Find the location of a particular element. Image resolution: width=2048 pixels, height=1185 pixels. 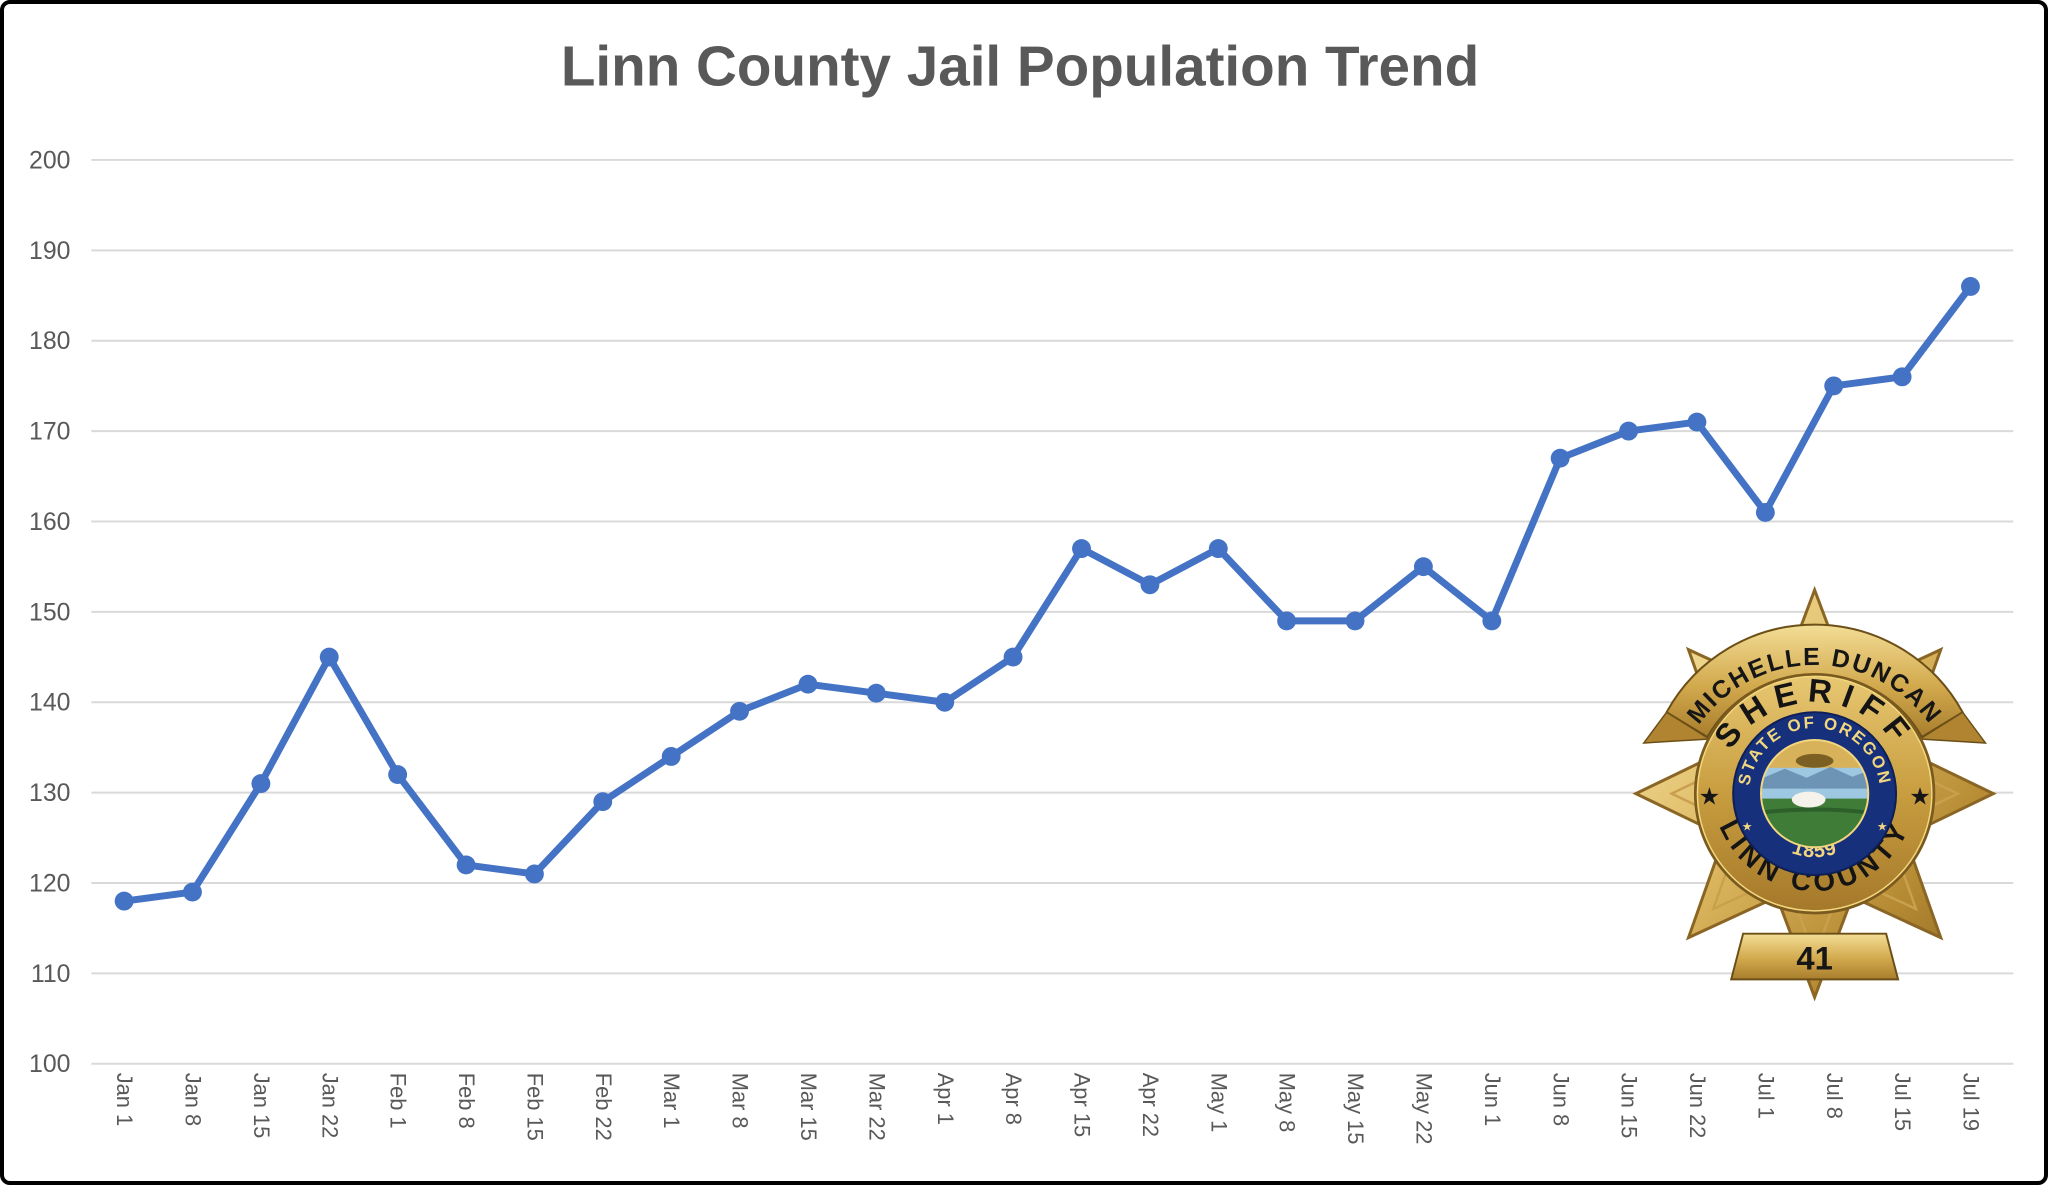

badge-seal-interior is located at coordinates (1814, 793).